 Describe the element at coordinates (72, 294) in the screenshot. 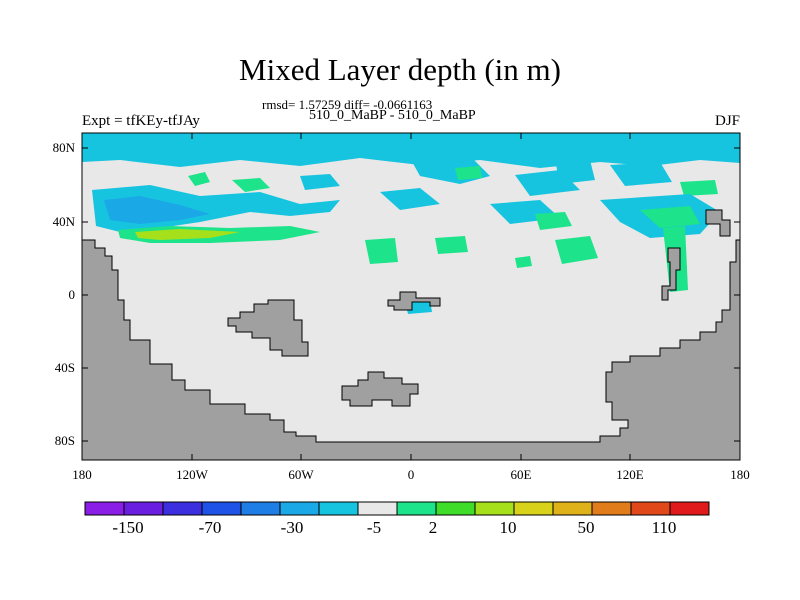

I see `lat-label-0: 0` at that location.